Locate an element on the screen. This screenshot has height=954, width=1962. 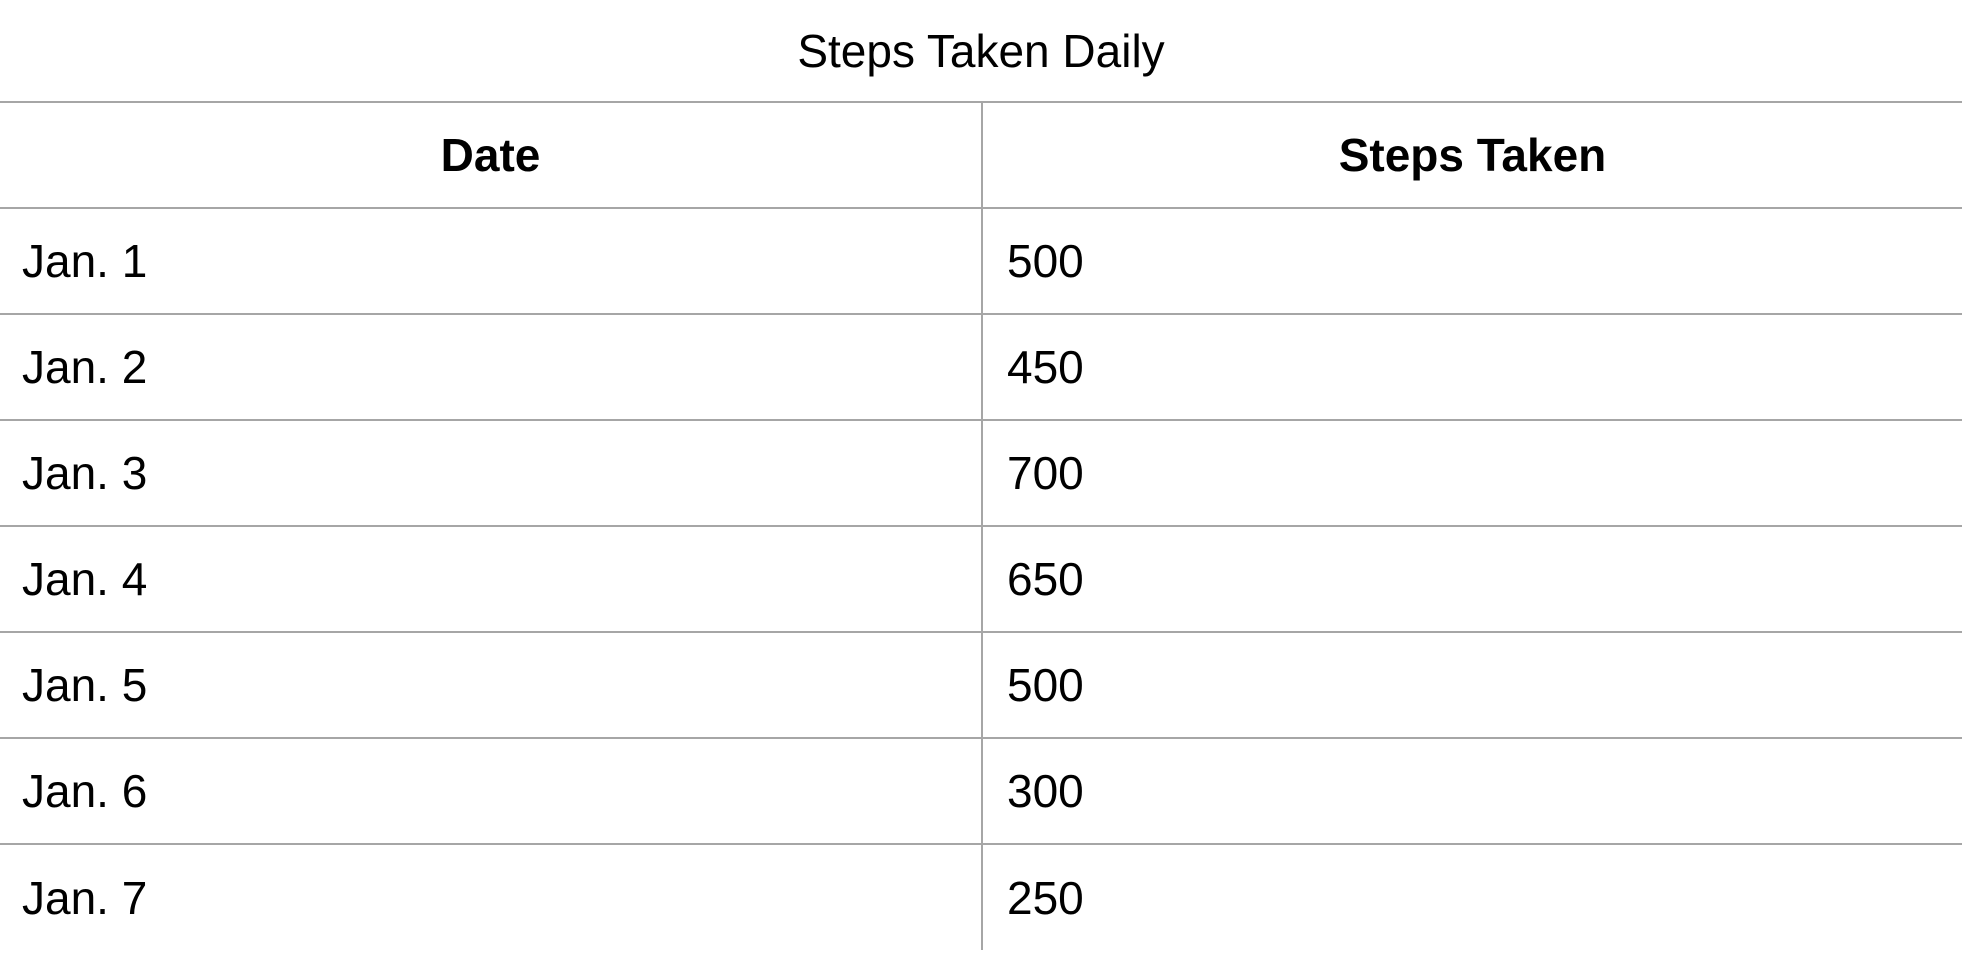
table-row: Jan. 3 700 is located at coordinates (981, 473).